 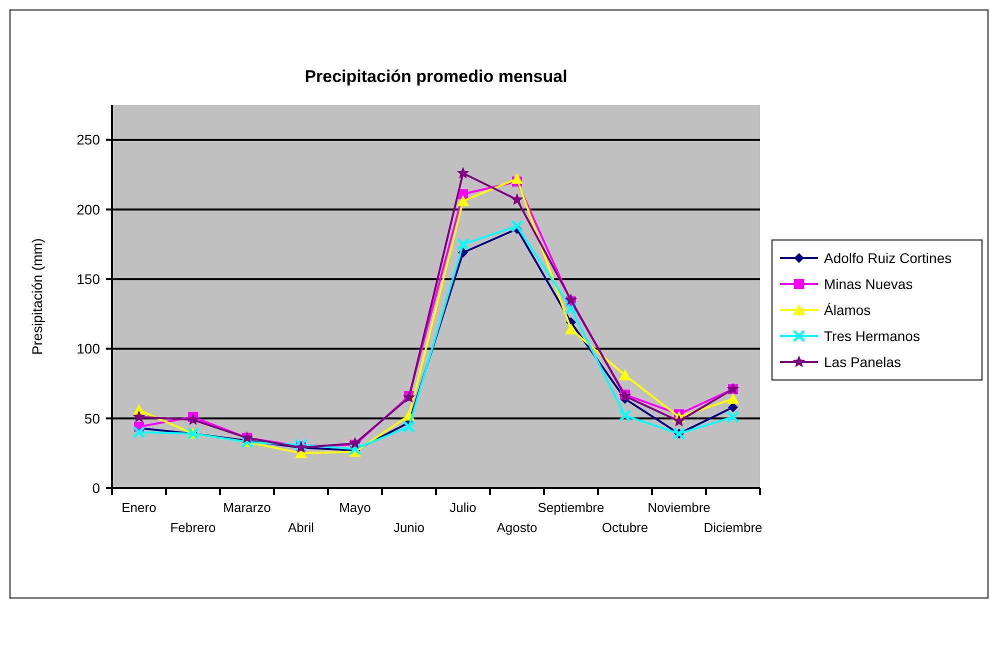 What do you see at coordinates (88, 278) in the screenshot?
I see `y-tick-label: 150` at bounding box center [88, 278].